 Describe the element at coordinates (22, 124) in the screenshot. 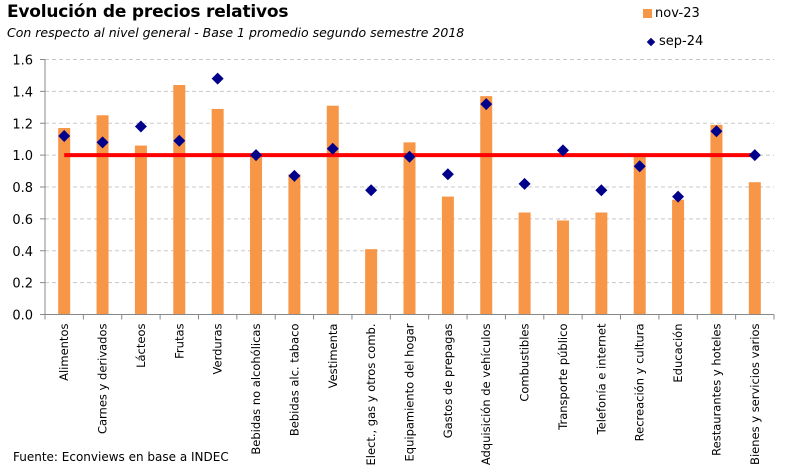

I see `y-tick-label: 1.2` at that location.